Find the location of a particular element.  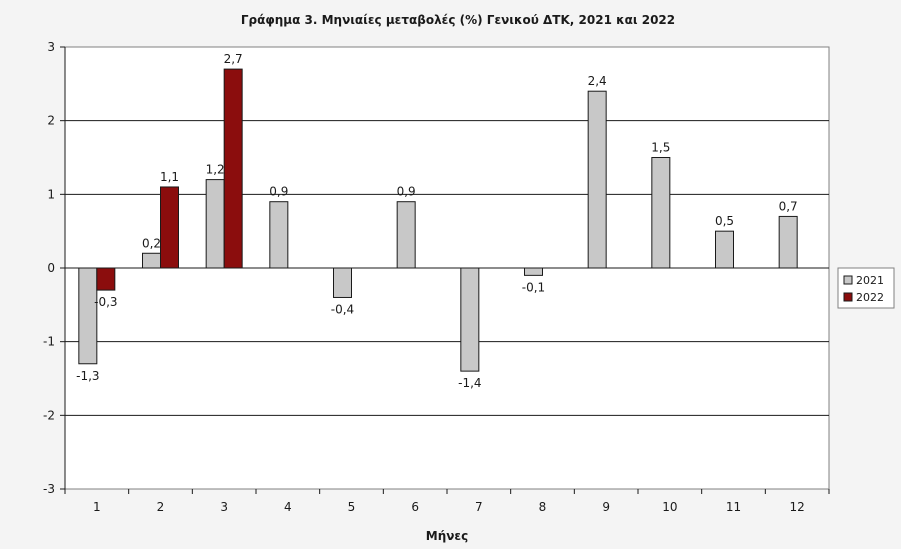

x-tick-label: 6 is located at coordinates (415, 507).